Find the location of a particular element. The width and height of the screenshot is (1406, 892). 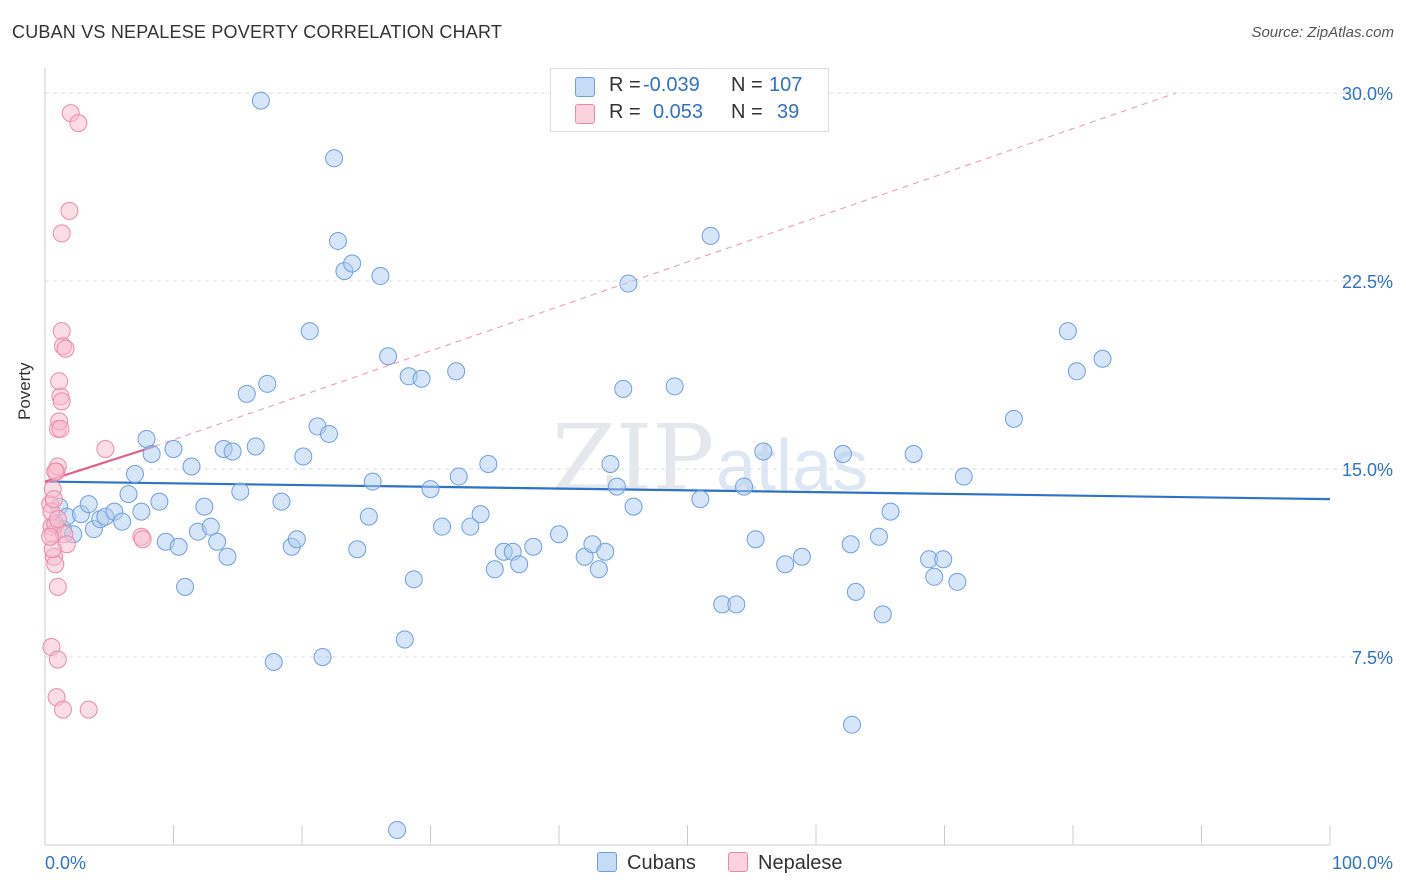

legend-item-cubans: Cubans is located at coordinates (646, 863).